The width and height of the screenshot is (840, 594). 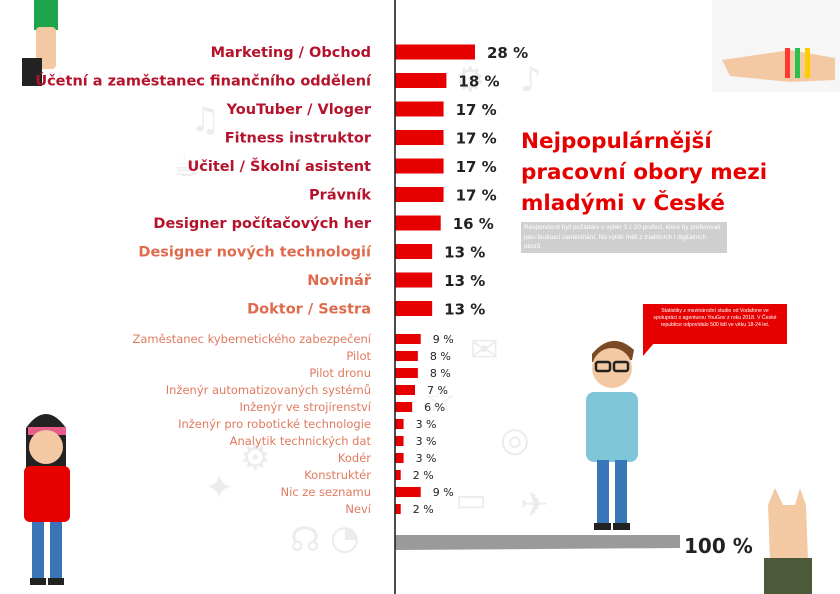 What do you see at coordinates (280, 166) in the screenshot?
I see `category-label: Učitel / Školní asistent` at bounding box center [280, 166].